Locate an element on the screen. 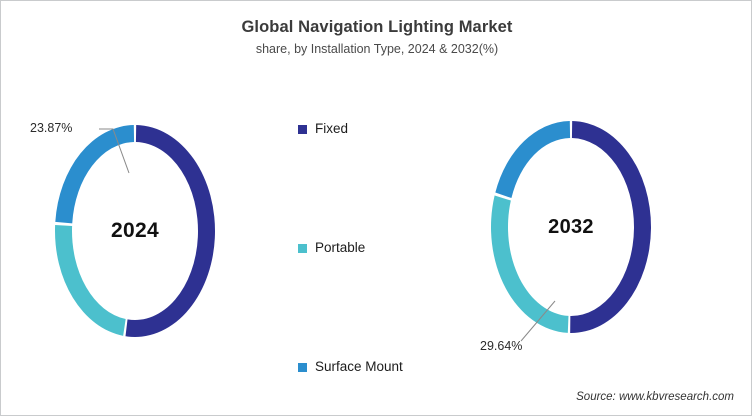 The image size is (752, 416). page-title: Global Navigation Lighting Market is located at coordinates (377, 27).